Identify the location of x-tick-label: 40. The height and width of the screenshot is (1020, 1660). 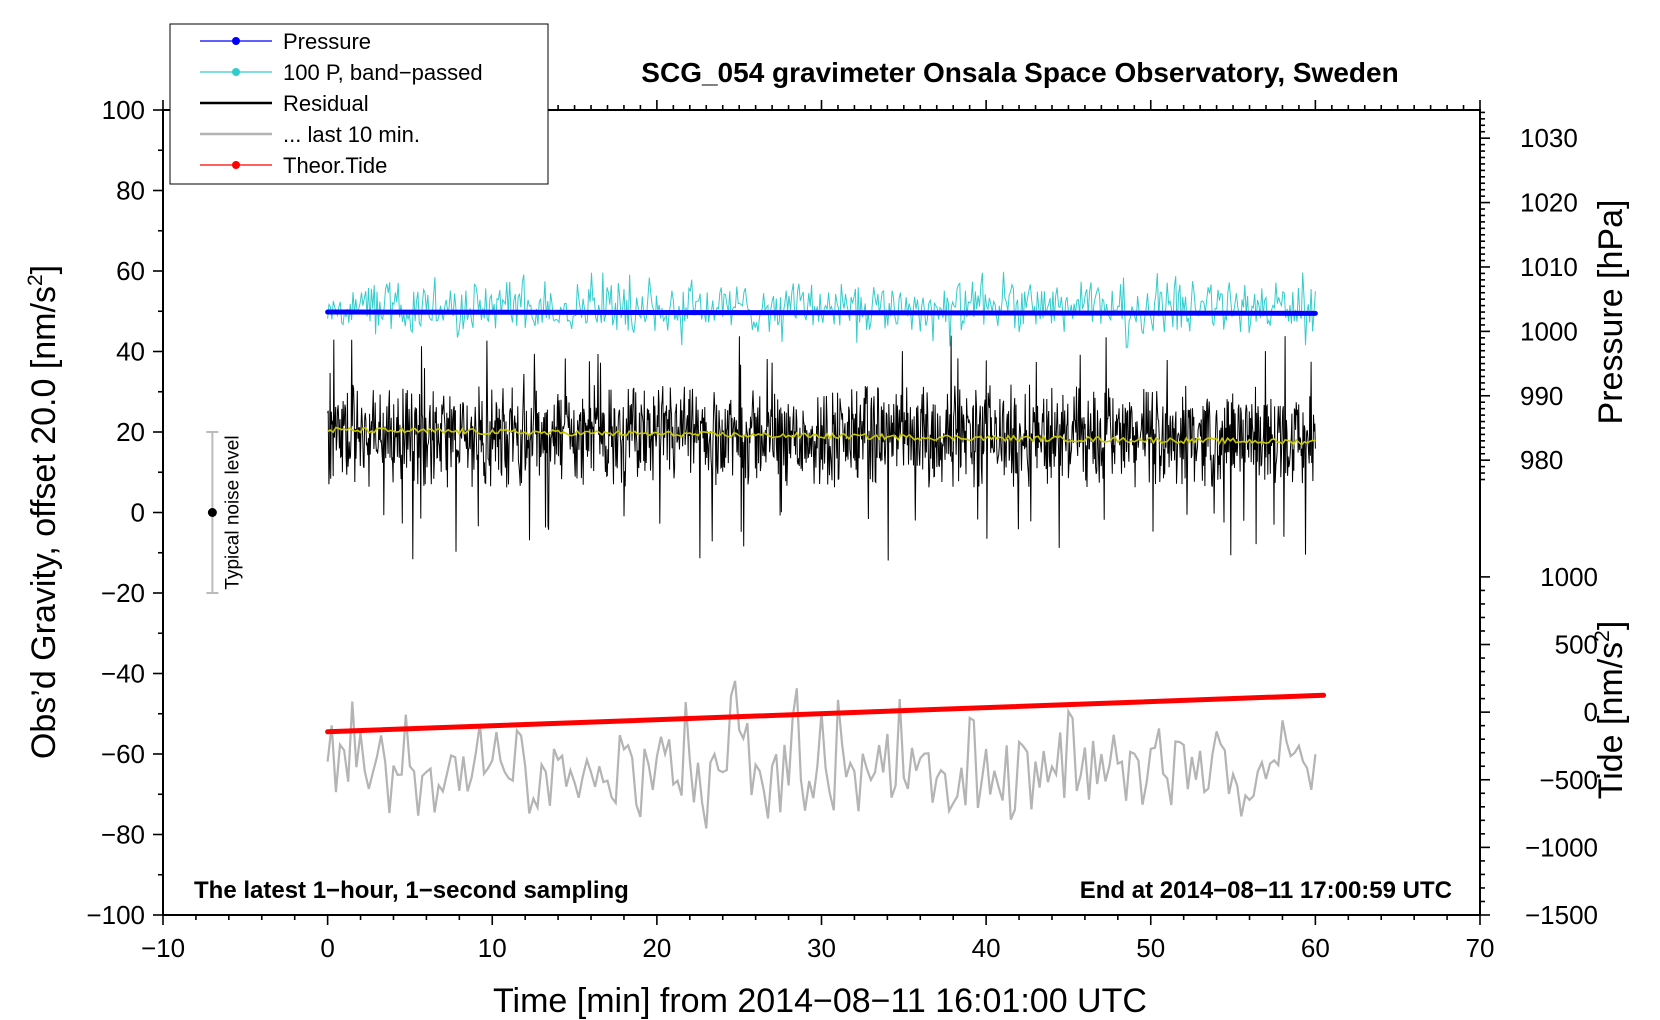
(986, 948).